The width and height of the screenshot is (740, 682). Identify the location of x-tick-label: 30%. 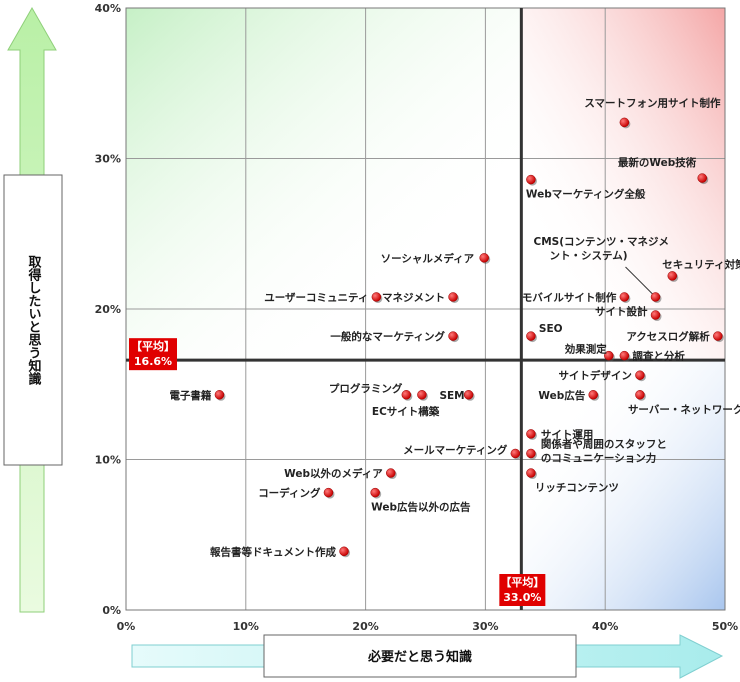
(485, 626).